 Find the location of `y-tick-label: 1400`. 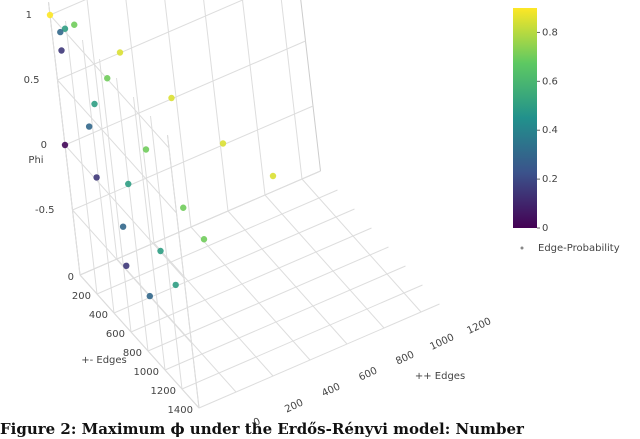

y-tick-label: 1400 is located at coordinates (180, 410).